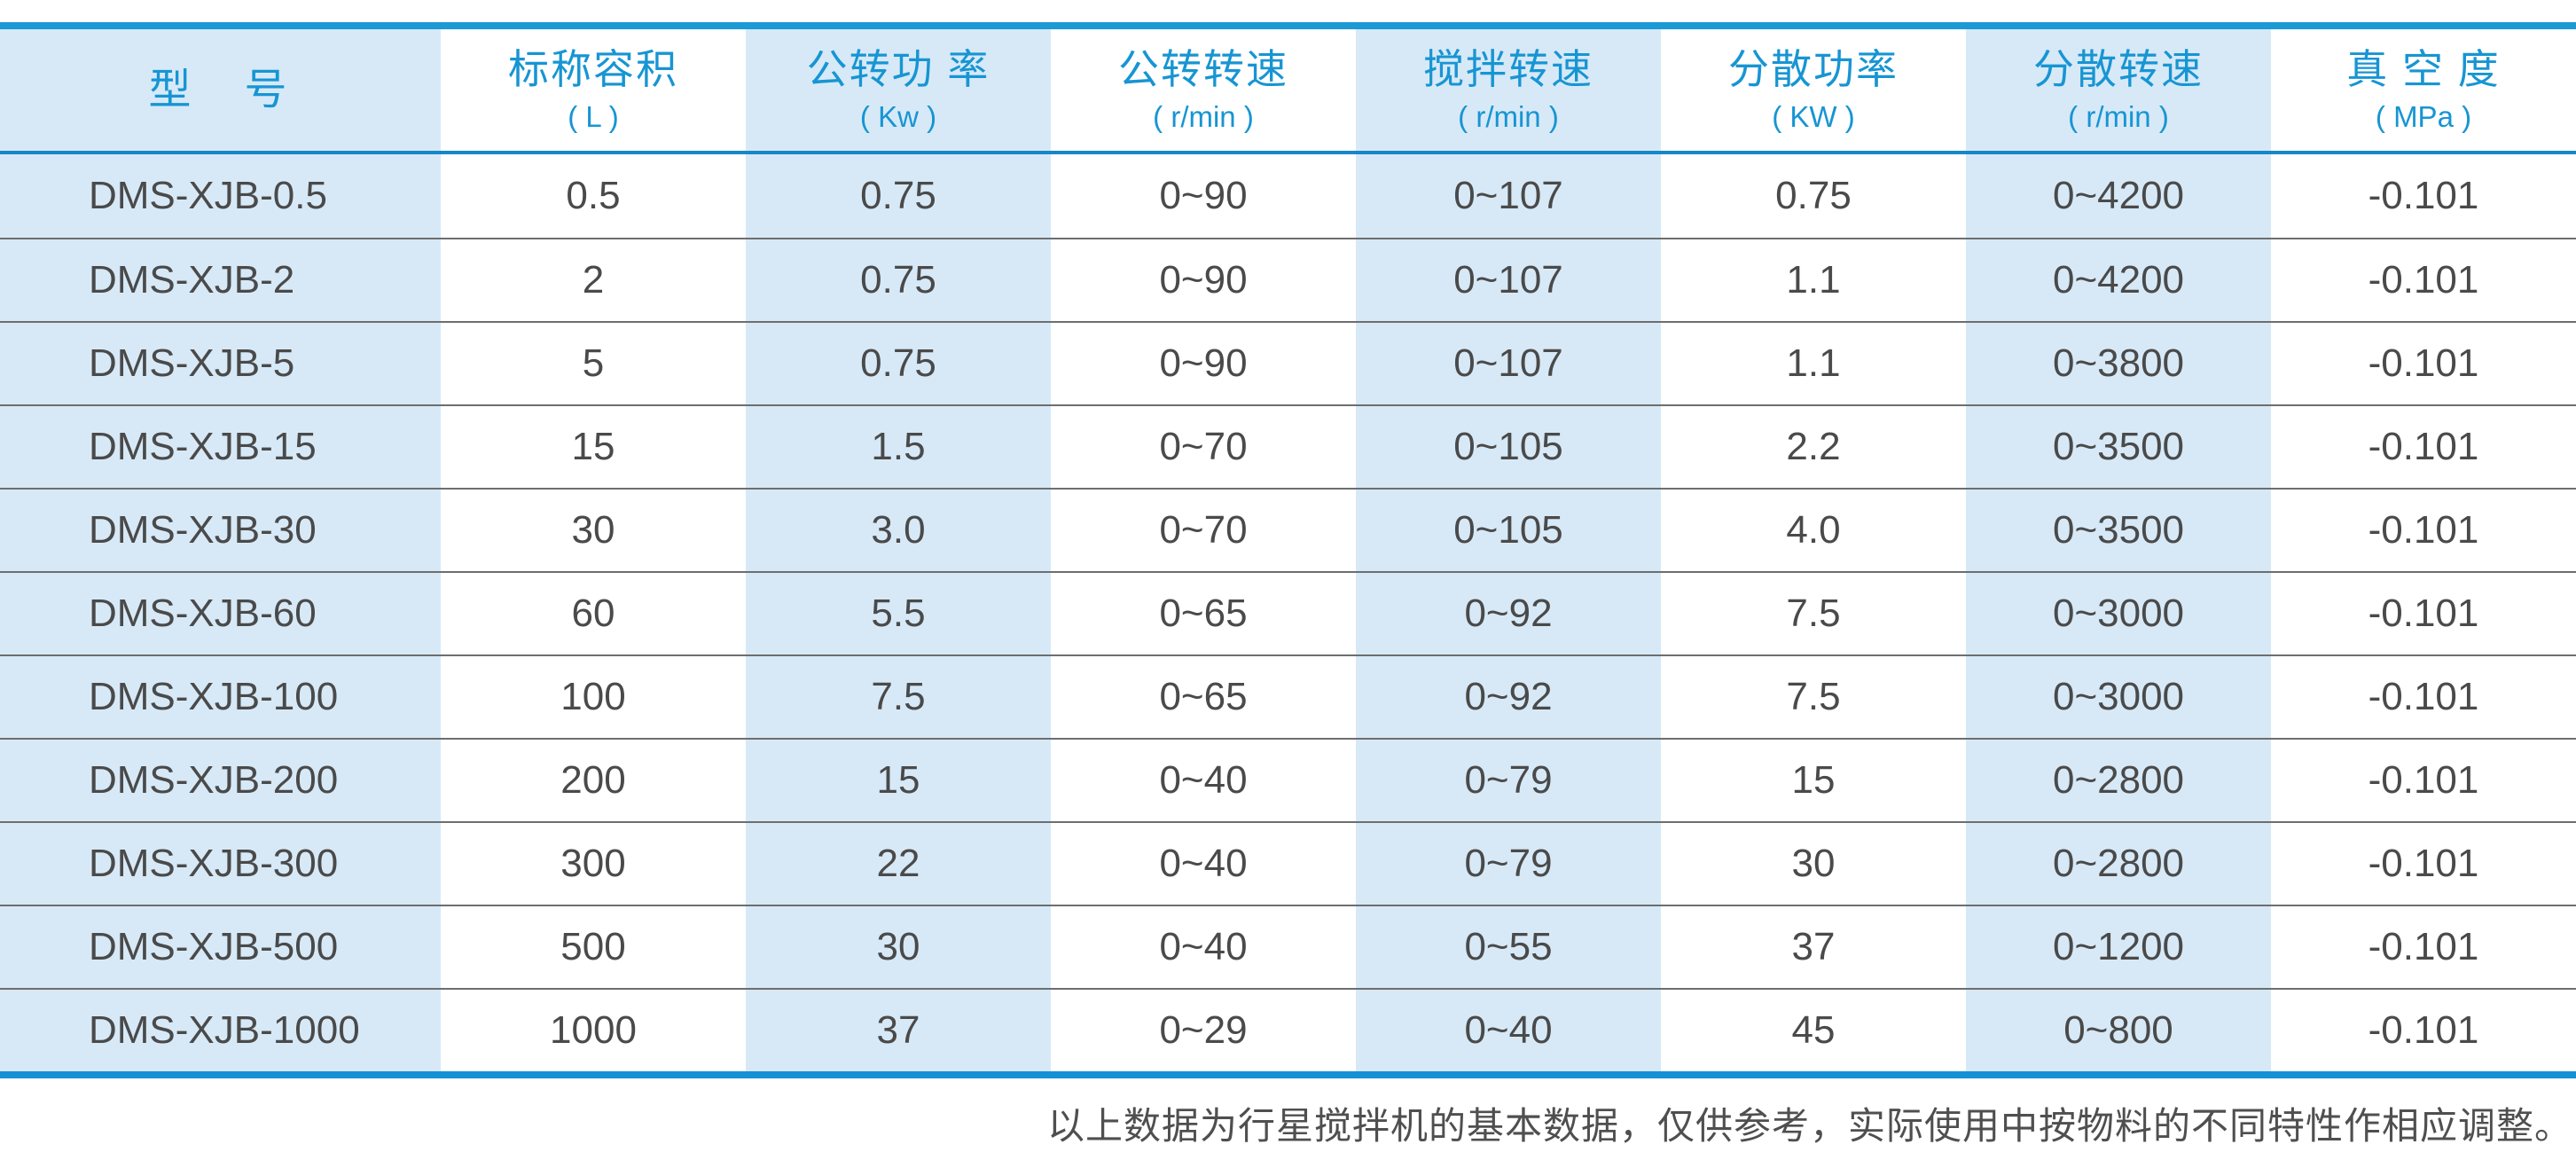 The image size is (2576, 1152). I want to click on table-row: DMS-XJB-500 500 30 0~40 0~55 37 0~1200 -0.101, so click(1288, 946).